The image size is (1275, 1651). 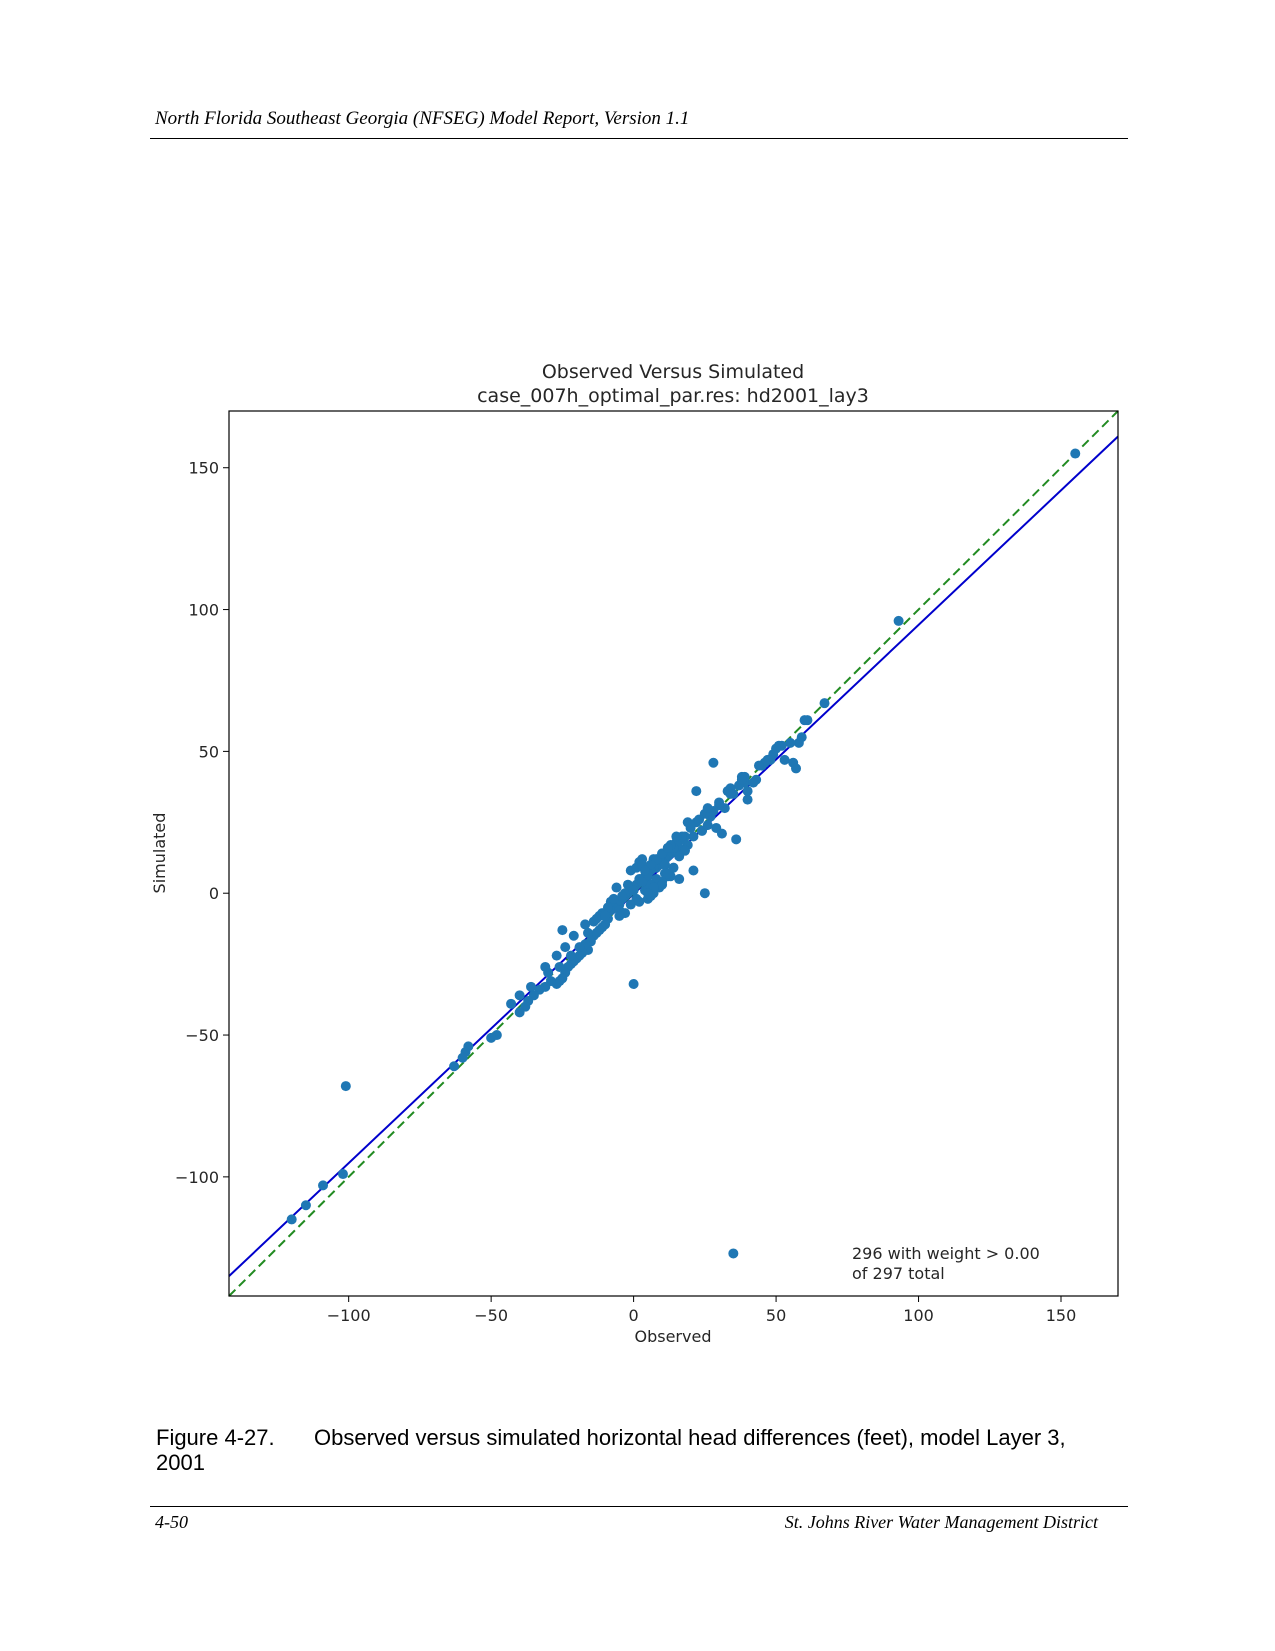 What do you see at coordinates (639, 1506) in the screenshot?
I see `footer-rule` at bounding box center [639, 1506].